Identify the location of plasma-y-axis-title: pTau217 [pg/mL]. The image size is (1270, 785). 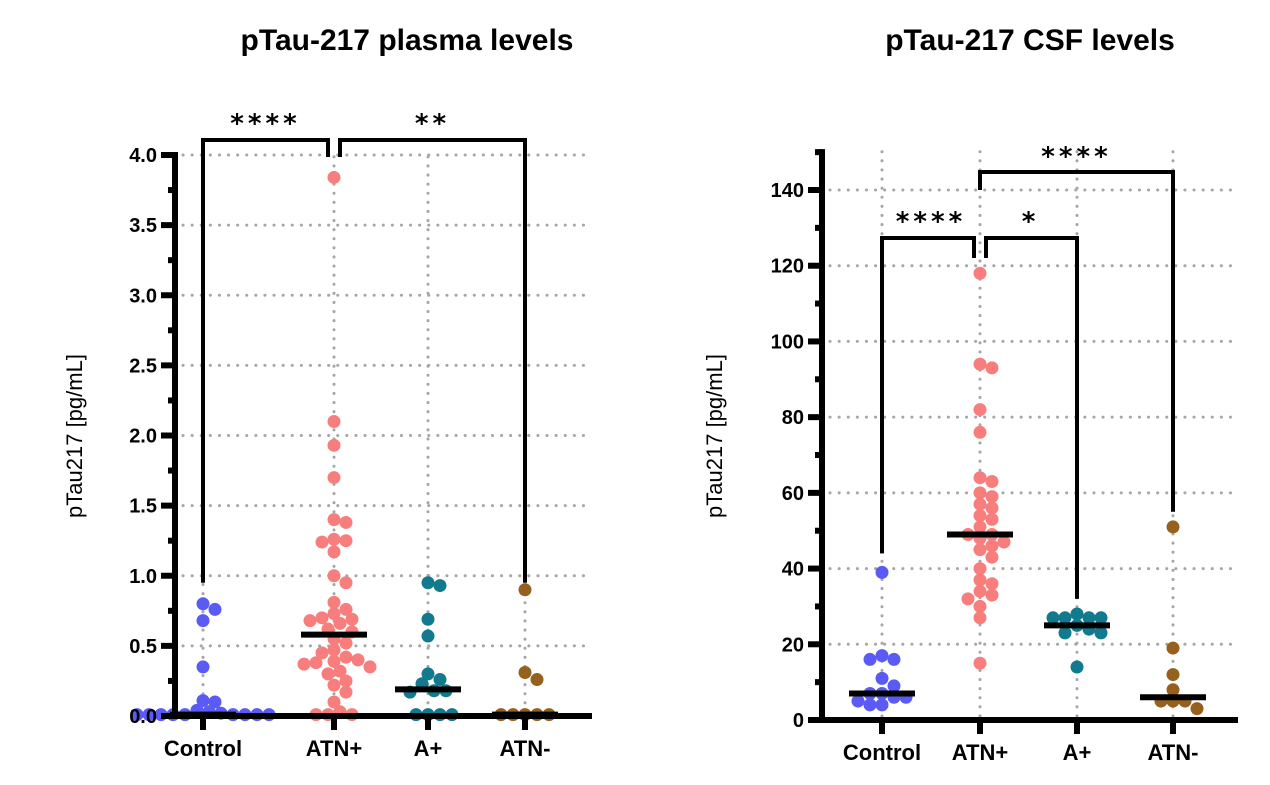
(74, 436).